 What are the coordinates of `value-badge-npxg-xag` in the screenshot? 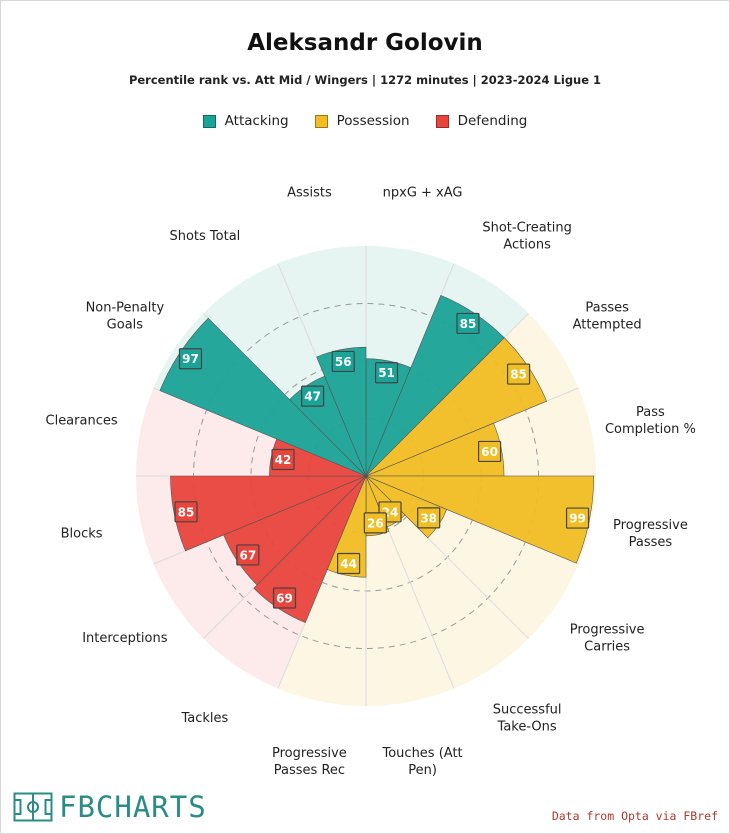 It's located at (386, 373).